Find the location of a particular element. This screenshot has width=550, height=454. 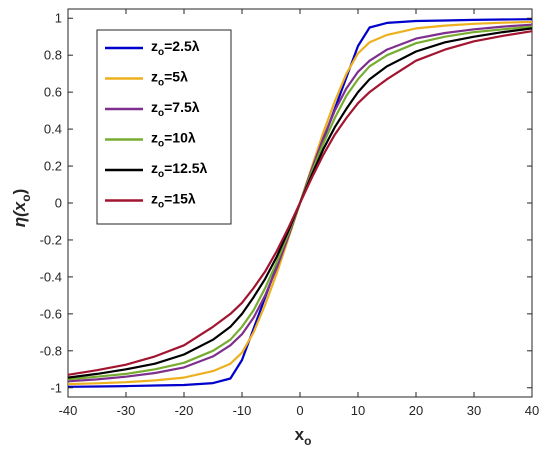

legend-label-6: zo=15λ is located at coordinates (173, 201).